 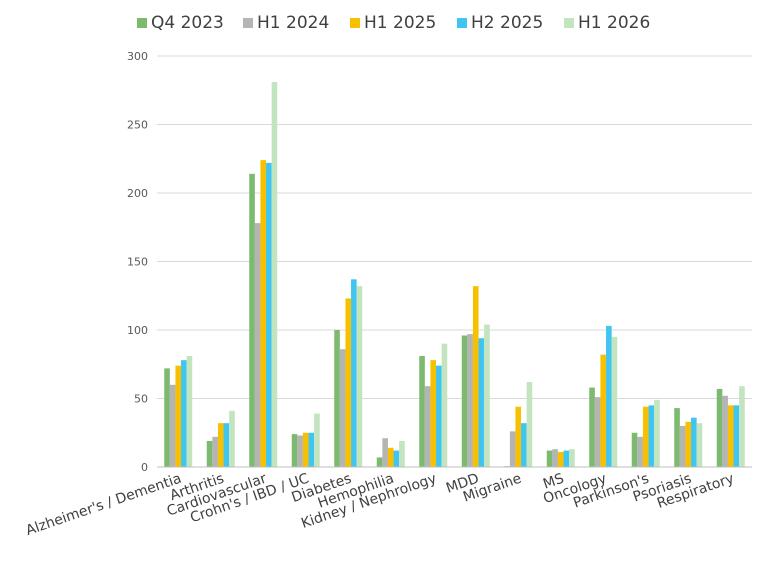 What do you see at coordinates (137, 193) in the screenshot?
I see `y-tick-label: 200` at bounding box center [137, 193].